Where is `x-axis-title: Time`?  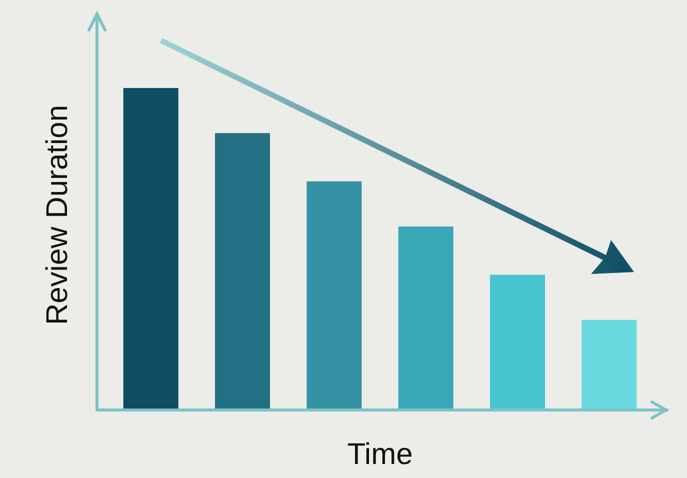
x-axis-title: Time is located at coordinates (380, 455).